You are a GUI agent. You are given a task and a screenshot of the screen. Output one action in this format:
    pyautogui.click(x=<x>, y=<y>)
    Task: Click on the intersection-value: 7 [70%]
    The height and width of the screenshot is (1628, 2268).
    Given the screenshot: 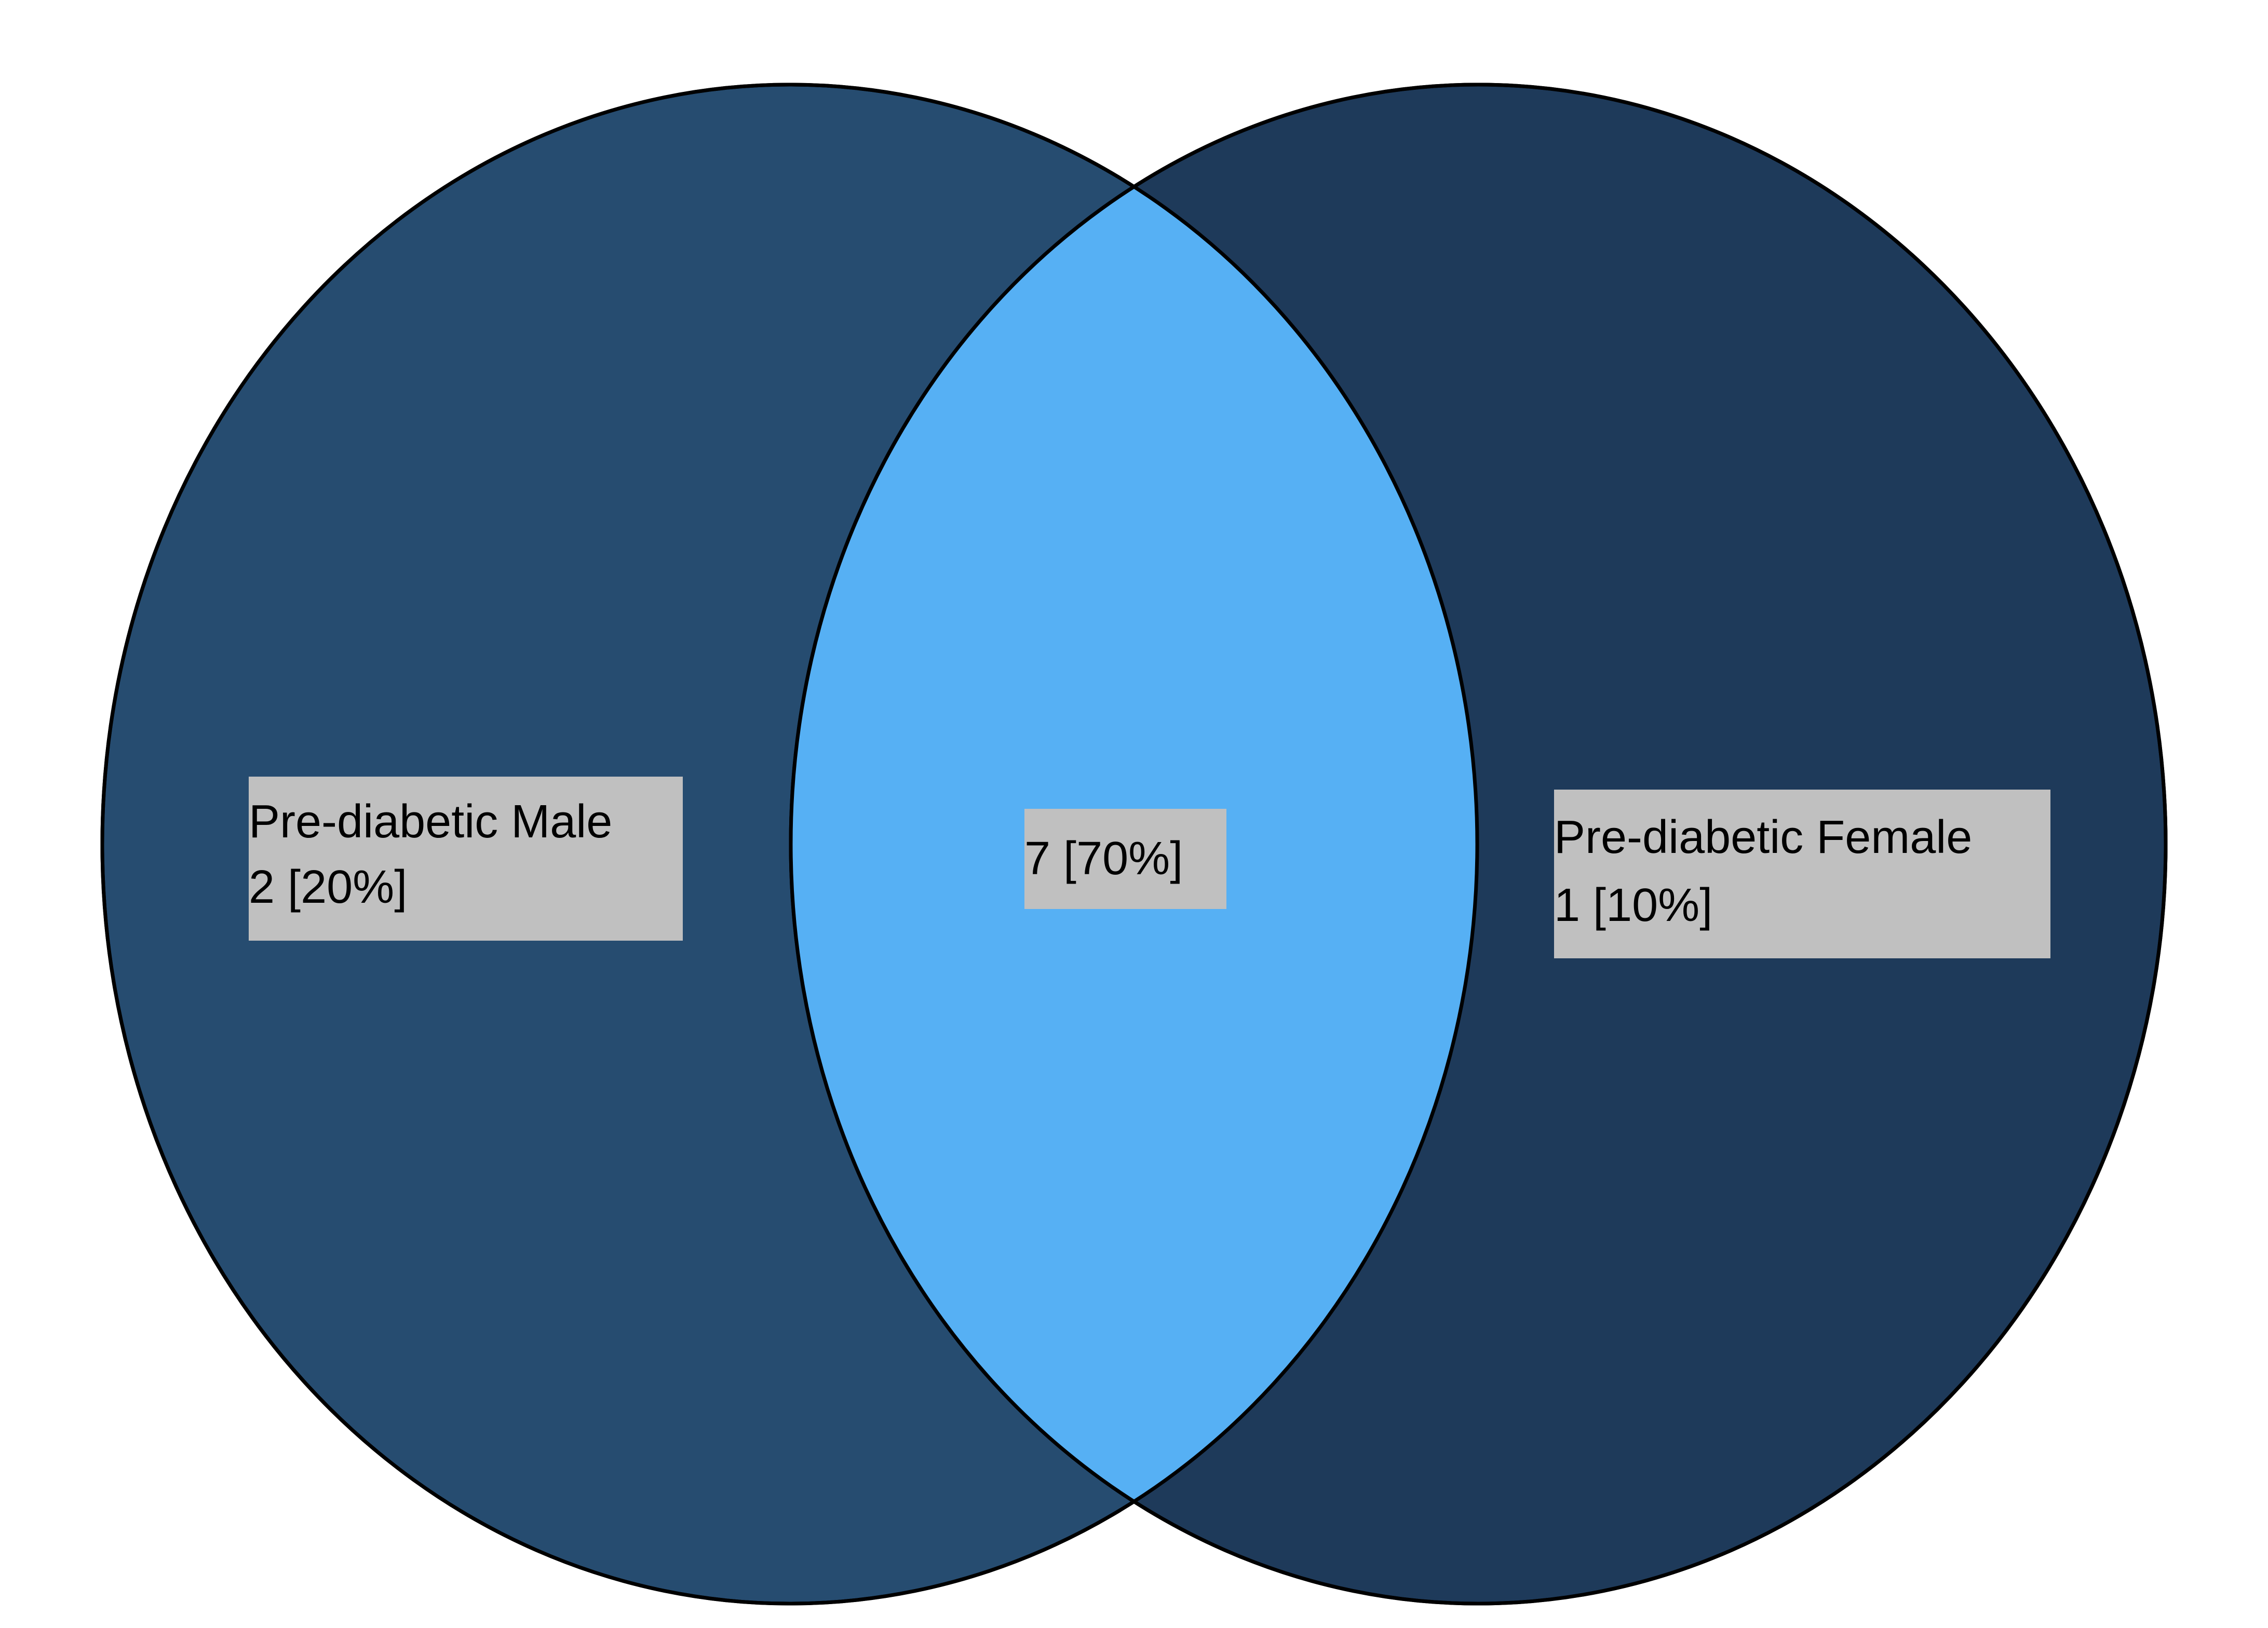 What is the action you would take?
    pyautogui.click(x=1103, y=859)
    